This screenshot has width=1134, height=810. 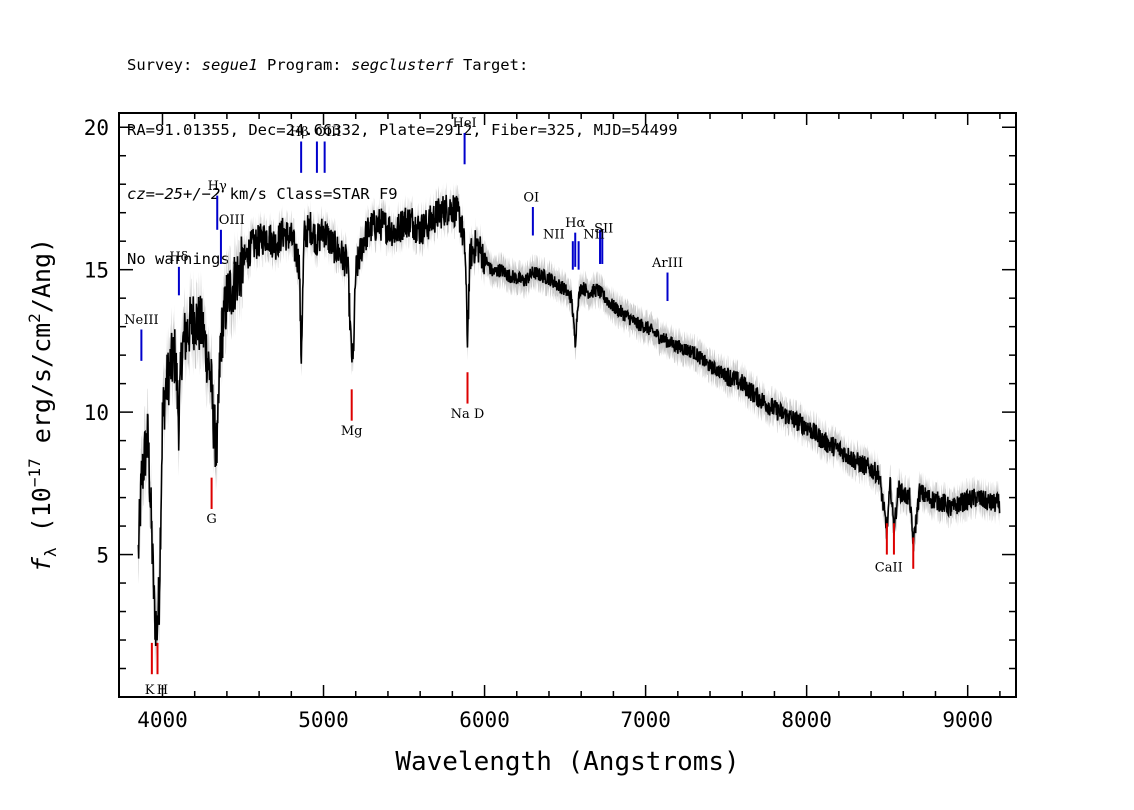 I want to click on header-line-redshift: cz=−25+/−2 km/s Class=STAR F9, so click(x=402, y=195).